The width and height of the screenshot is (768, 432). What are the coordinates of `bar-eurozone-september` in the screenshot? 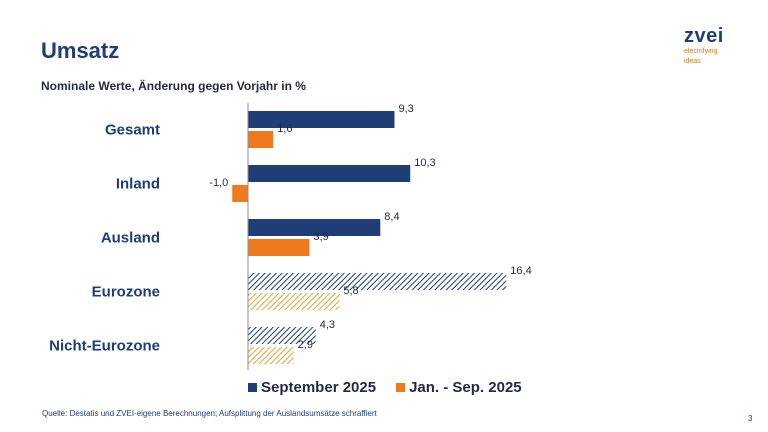 It's located at (377, 281).